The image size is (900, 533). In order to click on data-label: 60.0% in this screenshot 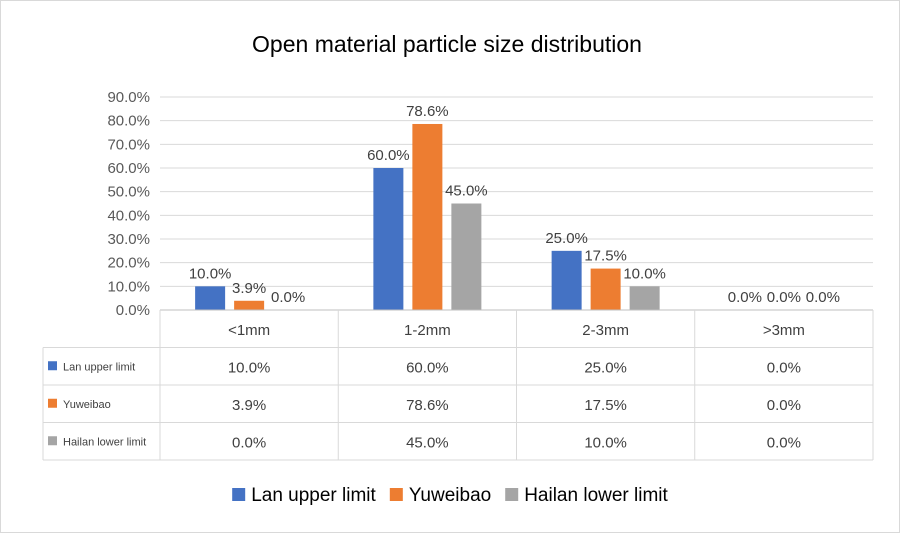, I will do `click(388, 155)`.